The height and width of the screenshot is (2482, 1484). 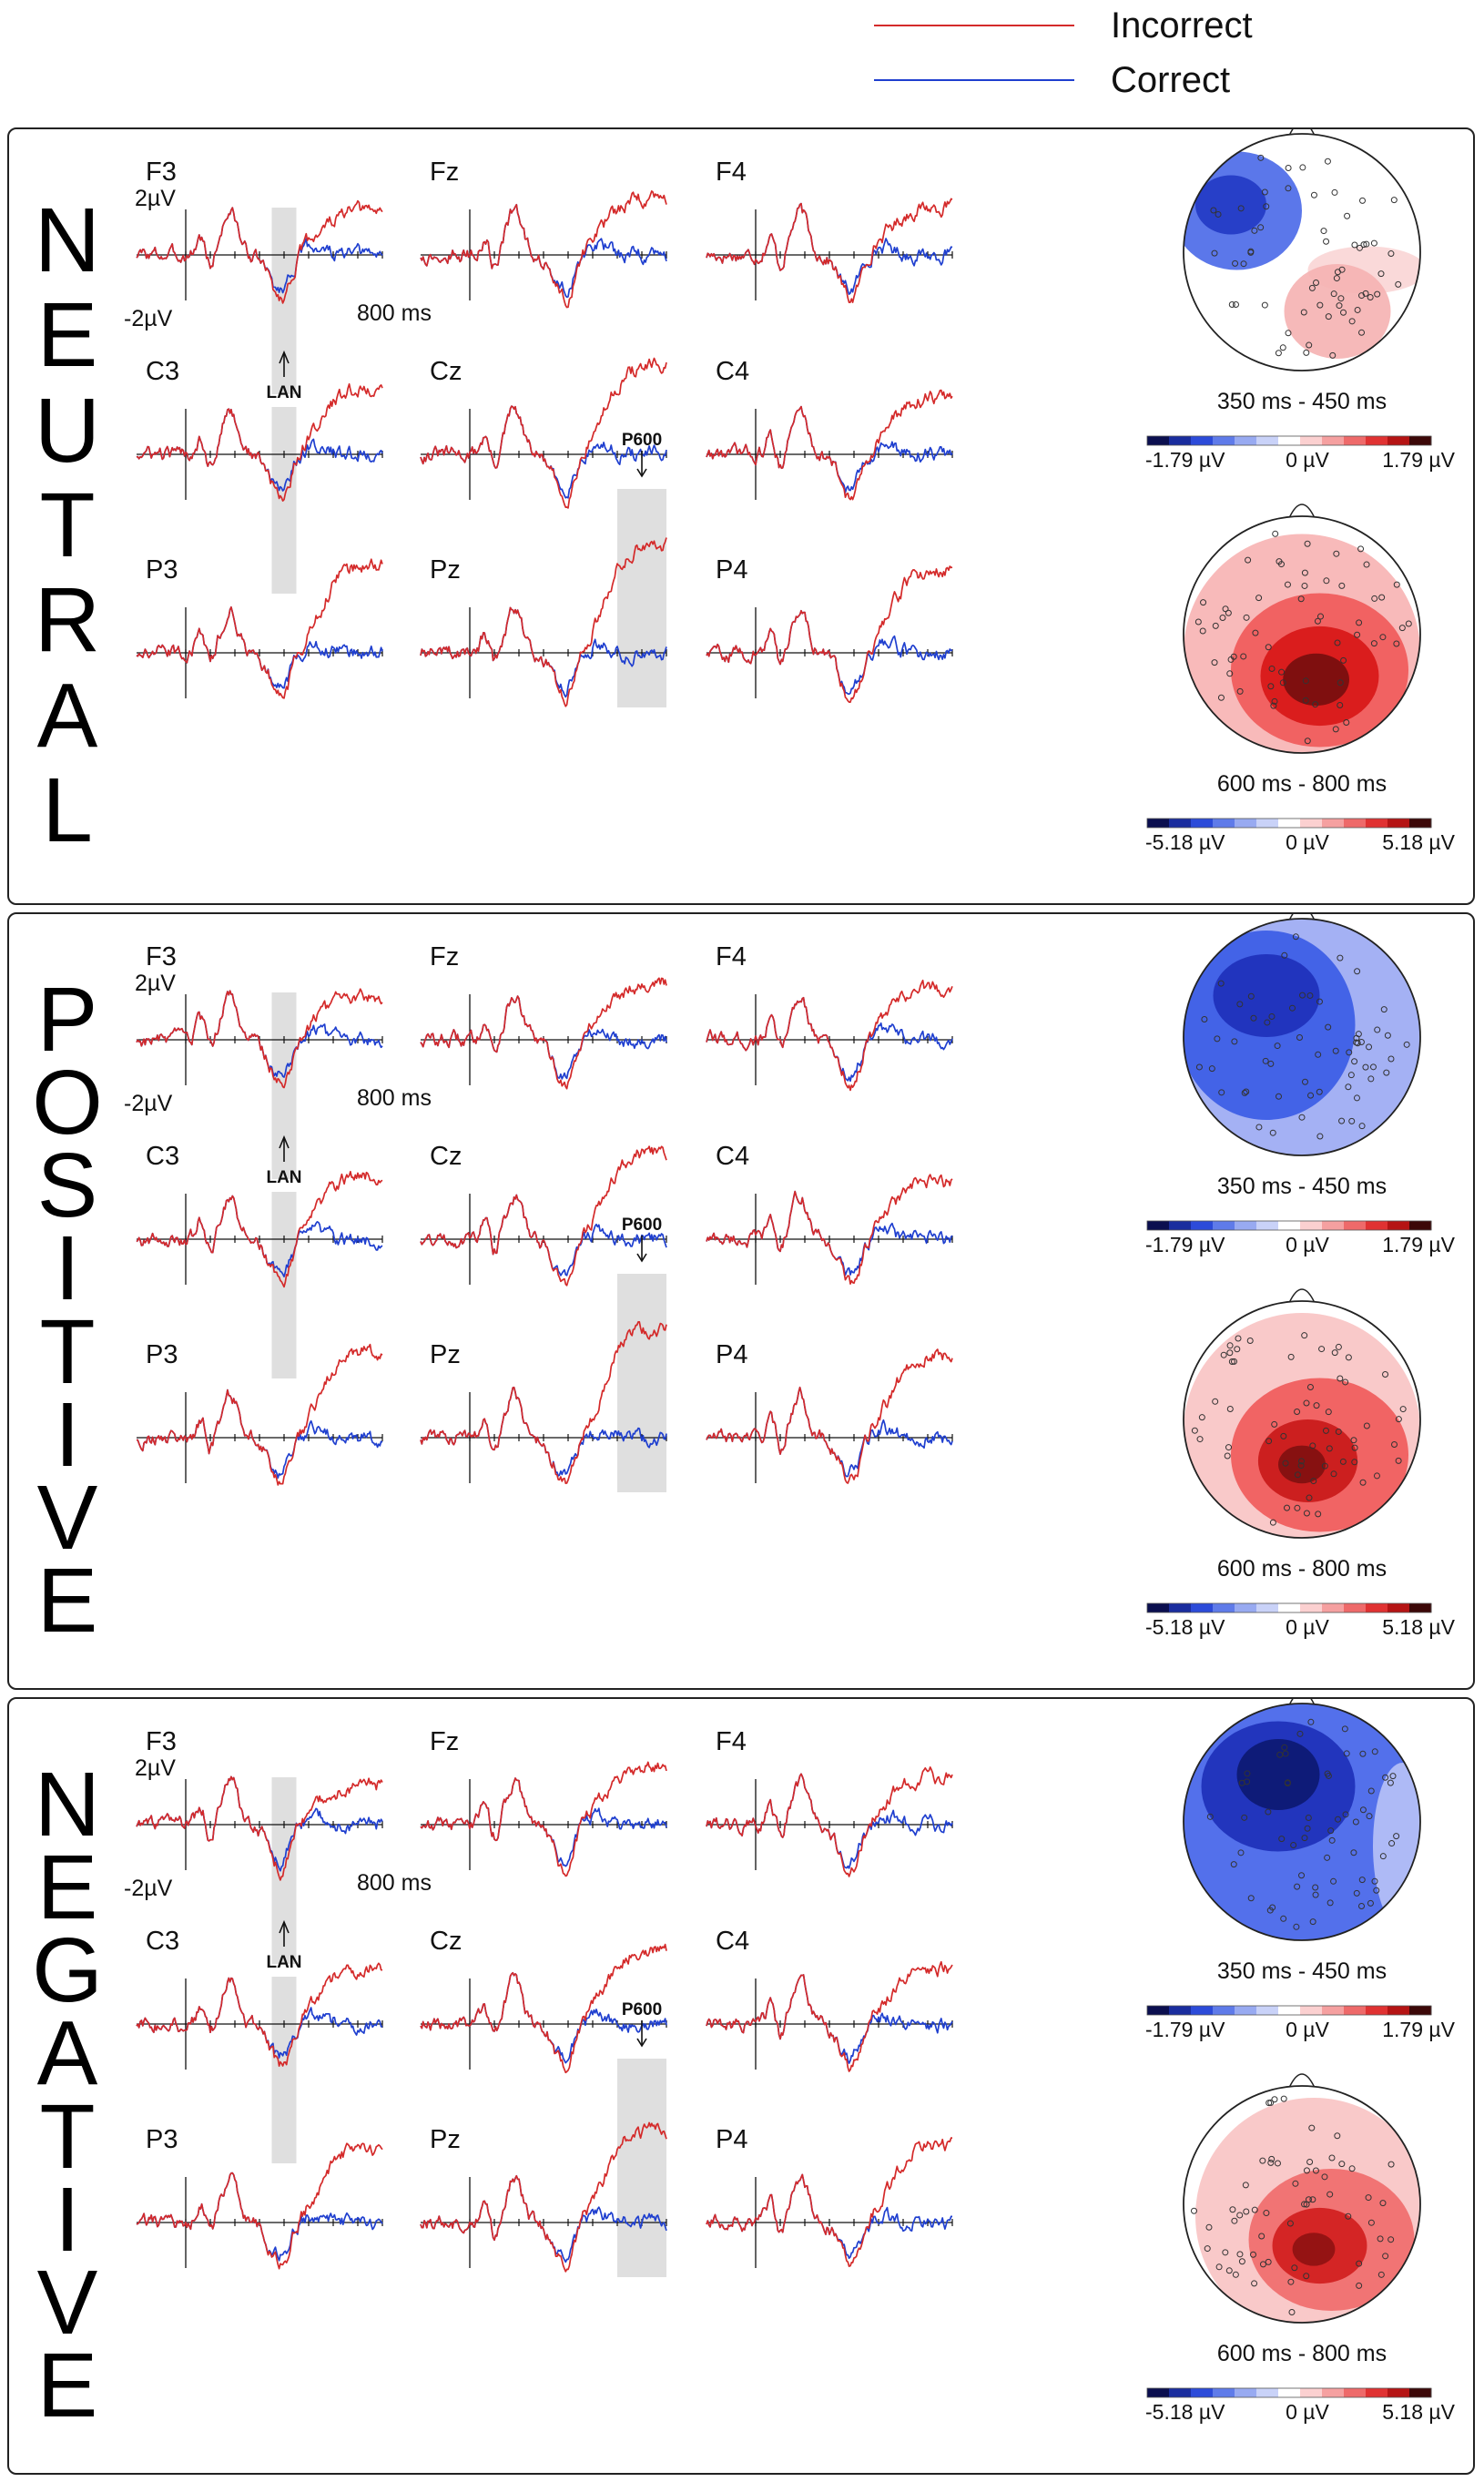 What do you see at coordinates (67, 1185) in the screenshot?
I see `panel-title-letter: S` at bounding box center [67, 1185].